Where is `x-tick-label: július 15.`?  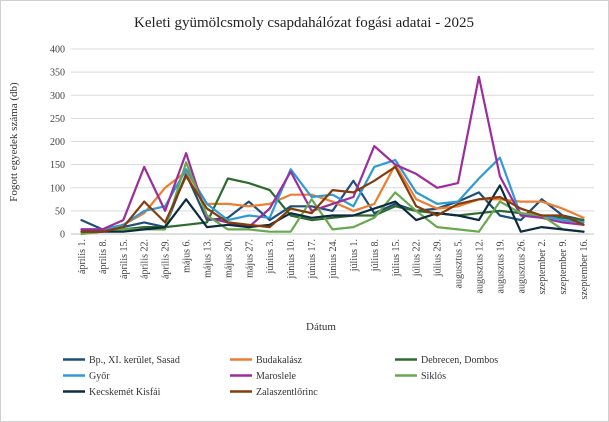
x-tick-label: július 15. is located at coordinates (396, 258).